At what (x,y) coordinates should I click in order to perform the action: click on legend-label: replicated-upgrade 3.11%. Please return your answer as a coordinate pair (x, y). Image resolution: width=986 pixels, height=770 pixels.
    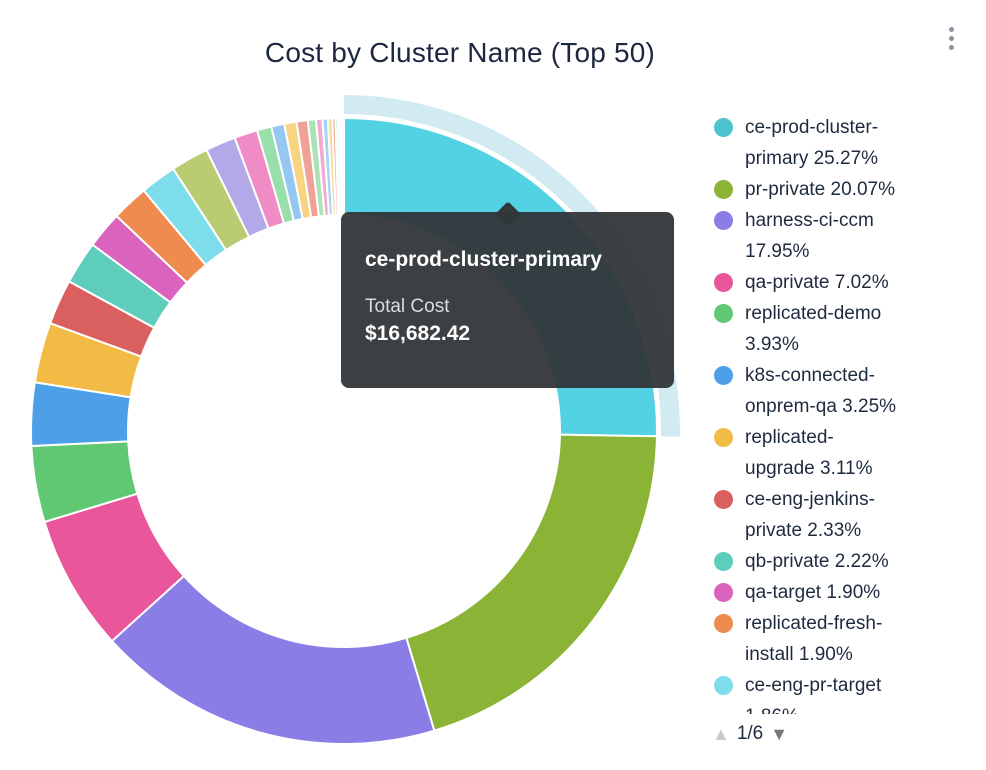
    Looking at the image, I should click on (809, 453).